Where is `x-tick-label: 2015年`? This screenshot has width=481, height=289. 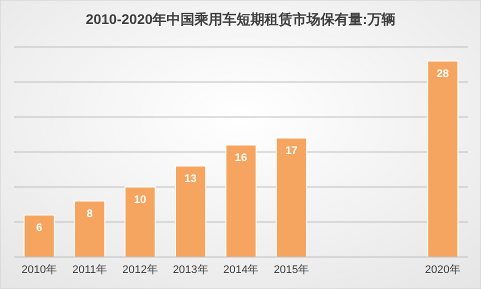
x-tick-label: 2015年 is located at coordinates (292, 270).